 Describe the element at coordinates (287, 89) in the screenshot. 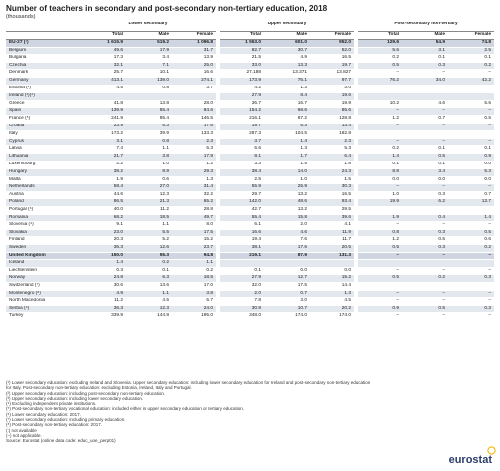

I see `value-cell: 1.3` at that location.